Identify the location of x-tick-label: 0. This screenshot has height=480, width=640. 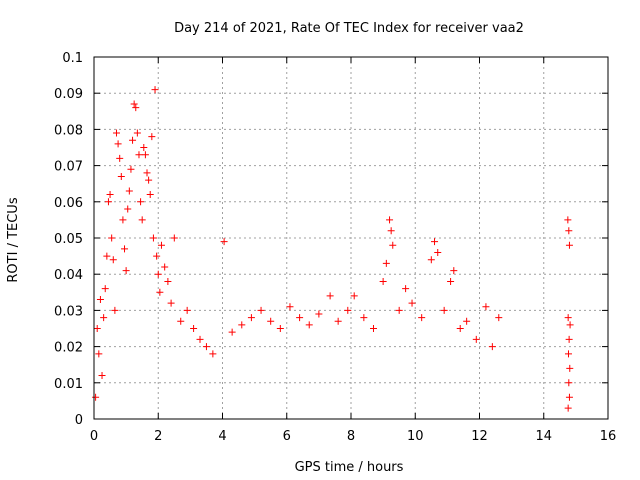
(94, 436).